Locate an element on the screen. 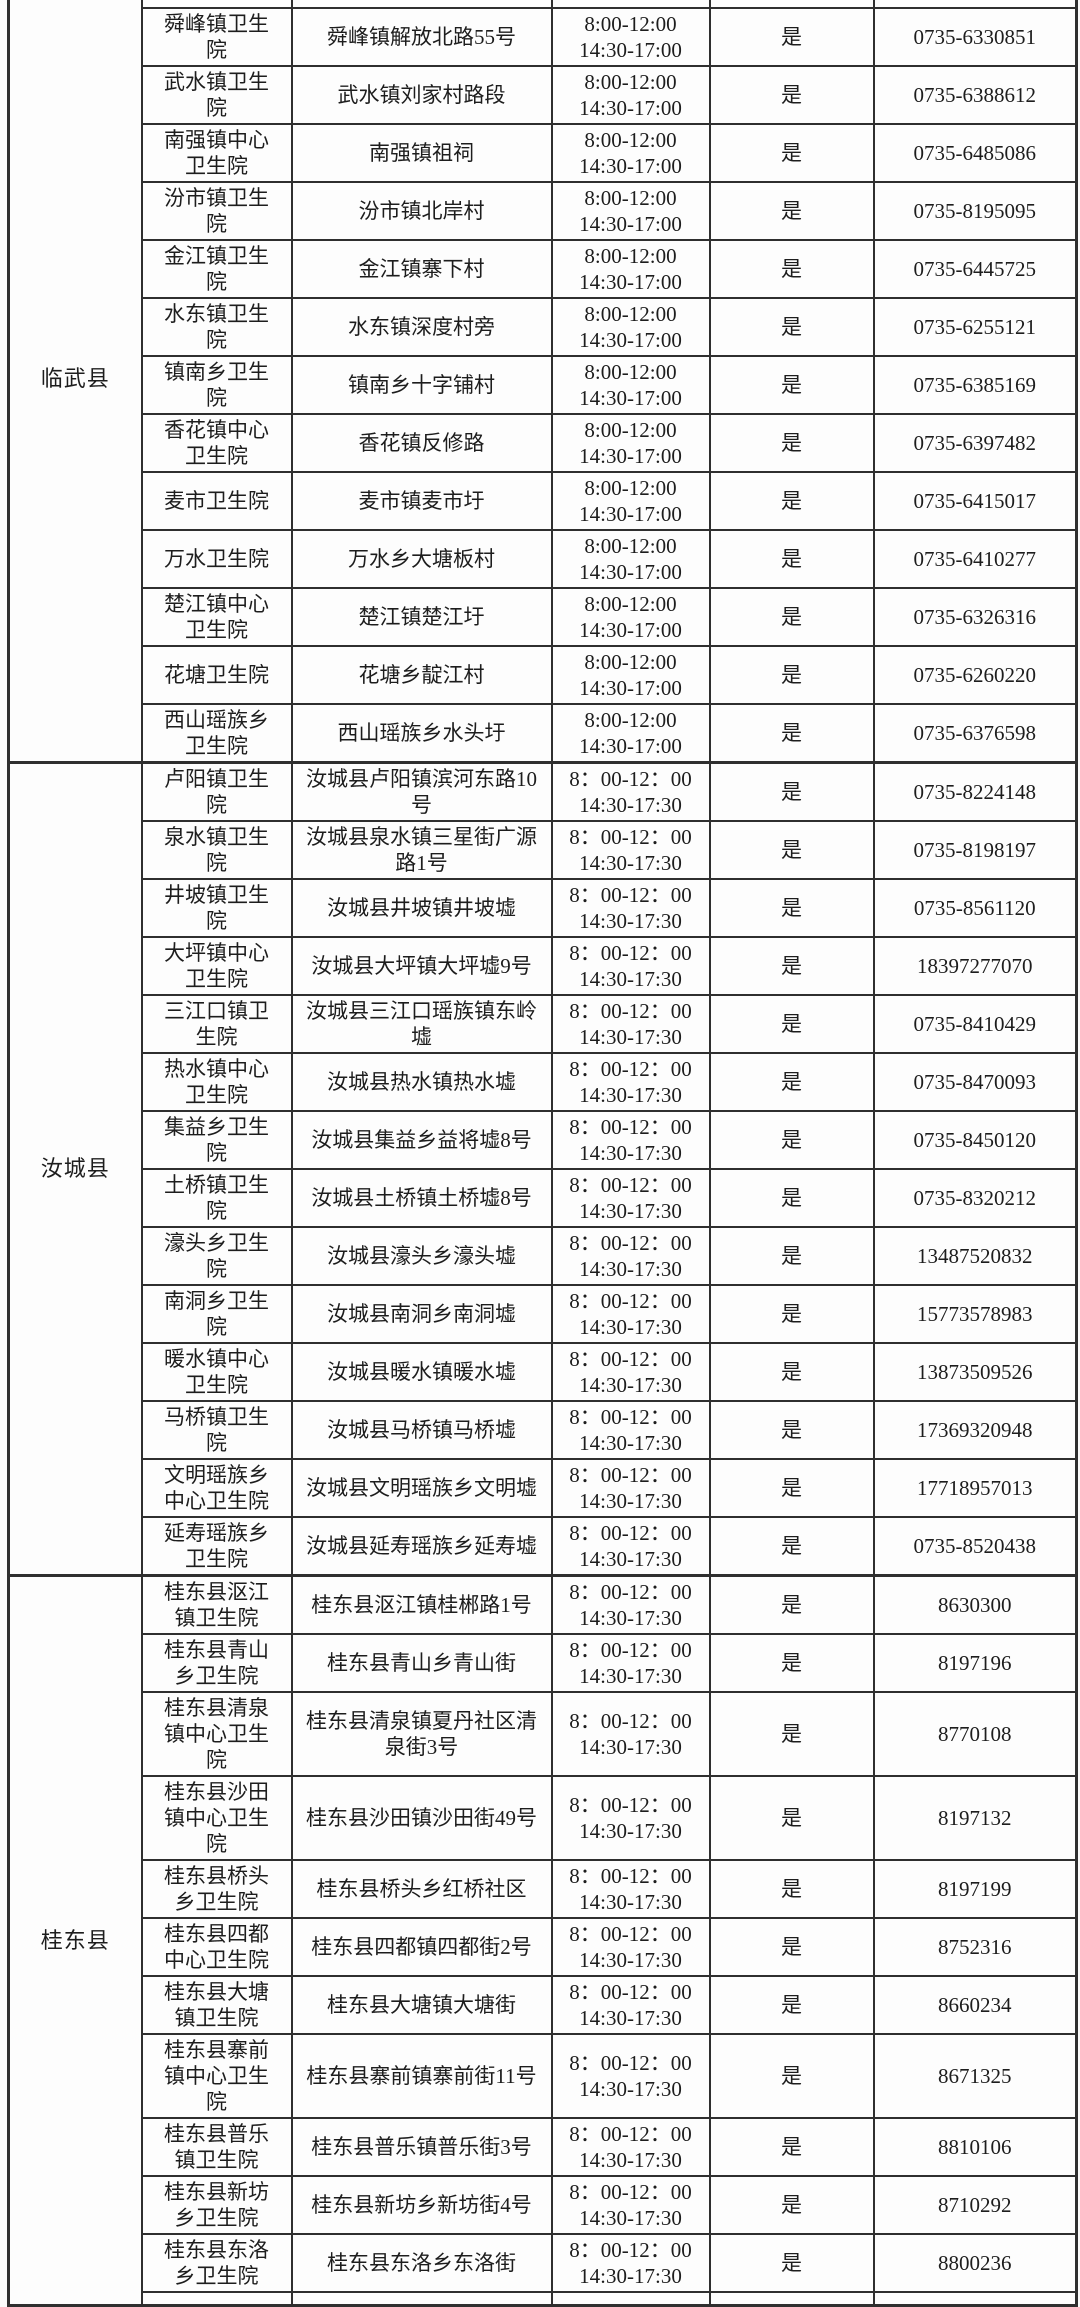 Image resolution: width=1080 pixels, height=2307 pixels. address-cell: 桂东县桥头乡红桥社区 is located at coordinates (421, 1889).